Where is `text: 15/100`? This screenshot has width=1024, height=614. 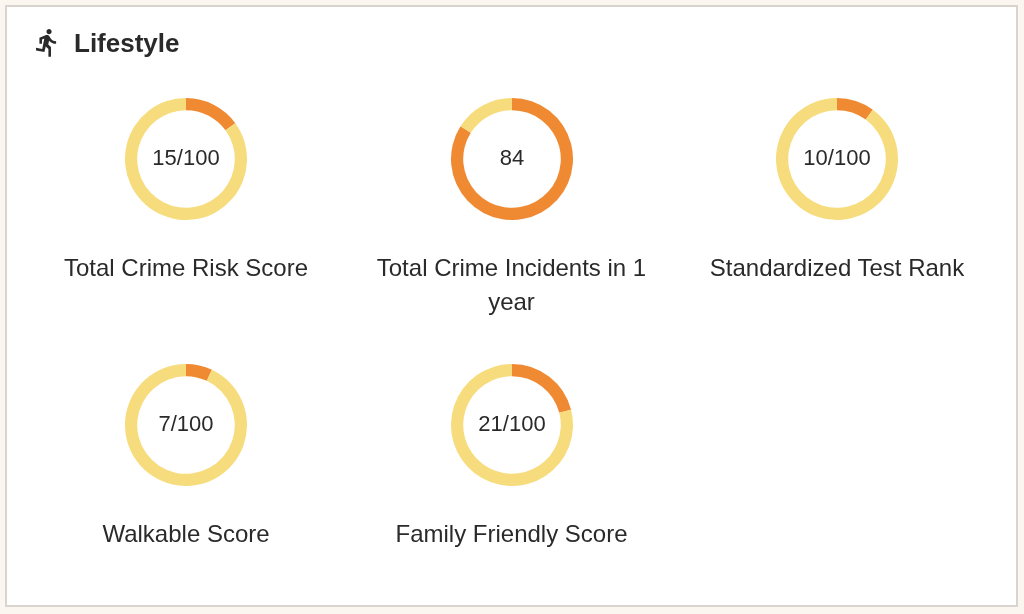 text: 15/100 is located at coordinates (186, 158).